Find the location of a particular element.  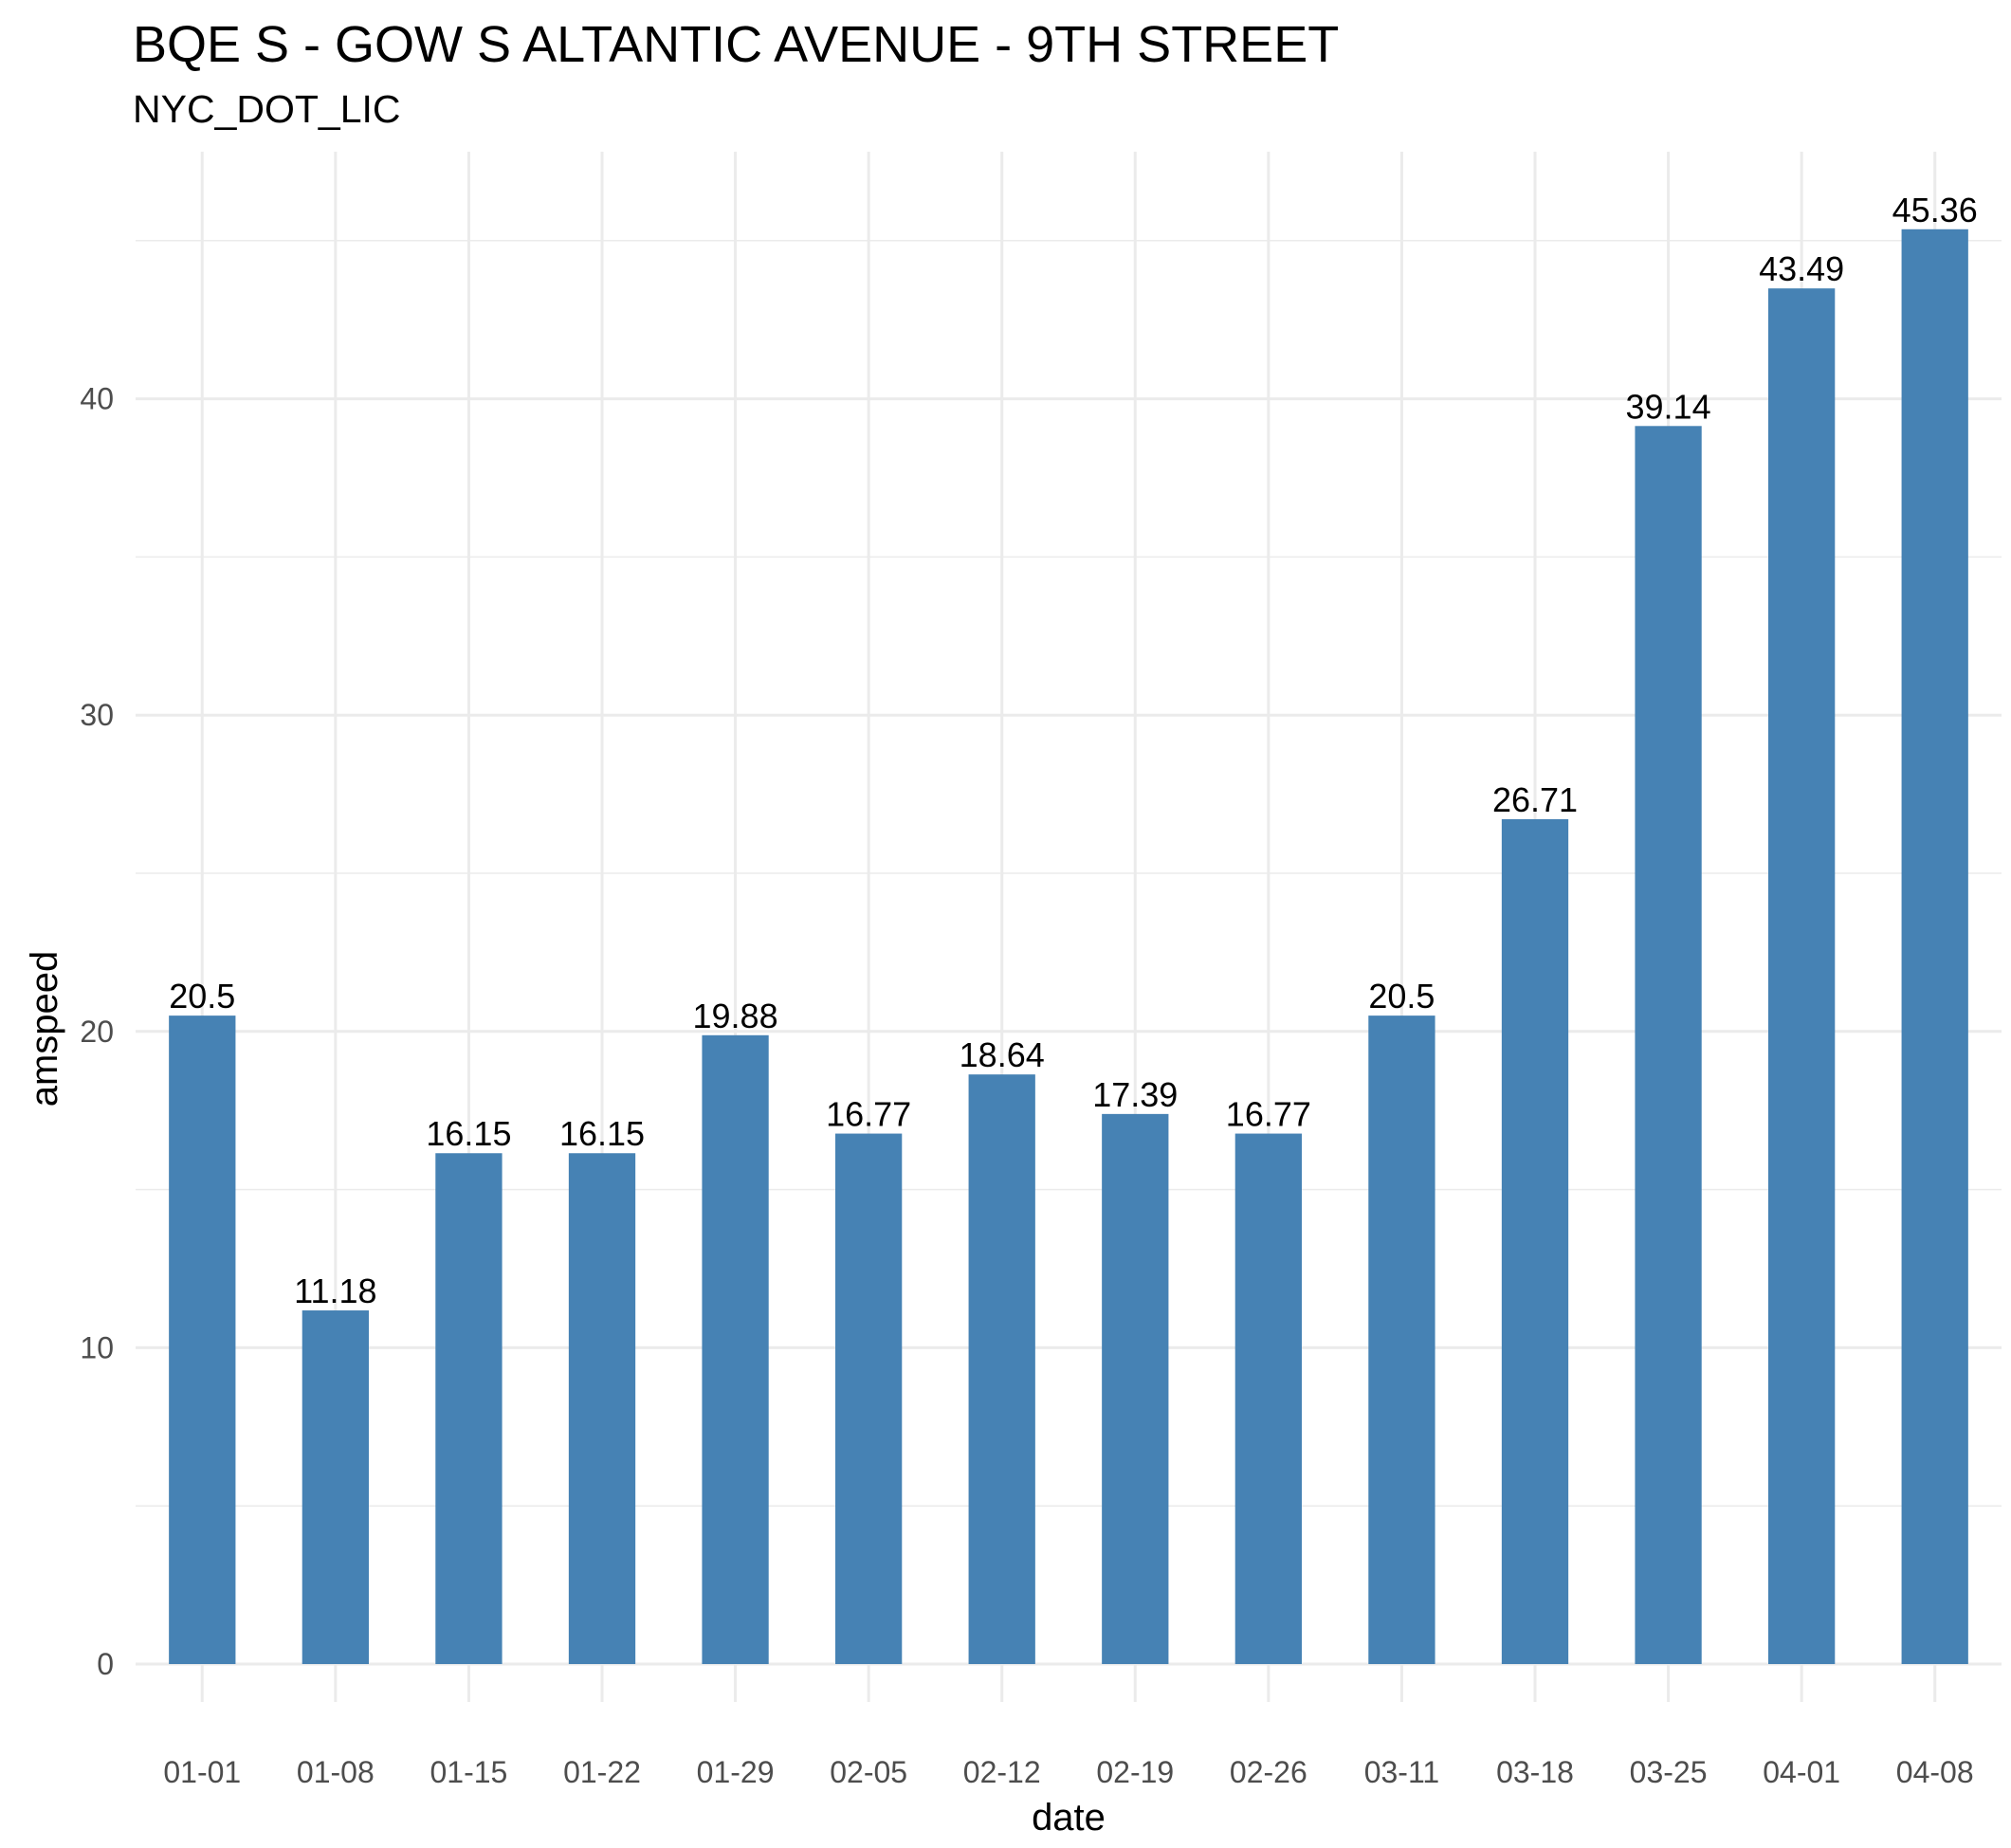

x-tick-label: 02-12 is located at coordinates (1002, 1772).